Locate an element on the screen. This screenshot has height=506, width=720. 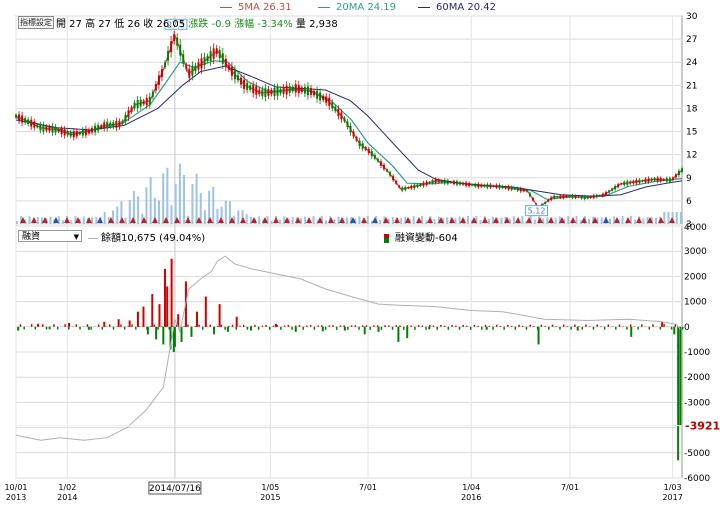
chevron-down-icon: ▼ is located at coordinates (76, 237).